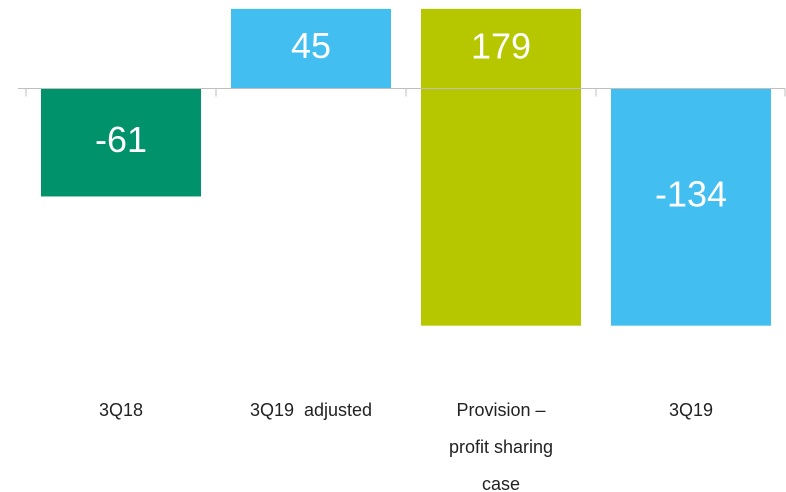  I want to click on x-tick-label: 3Q19, so click(691, 410).